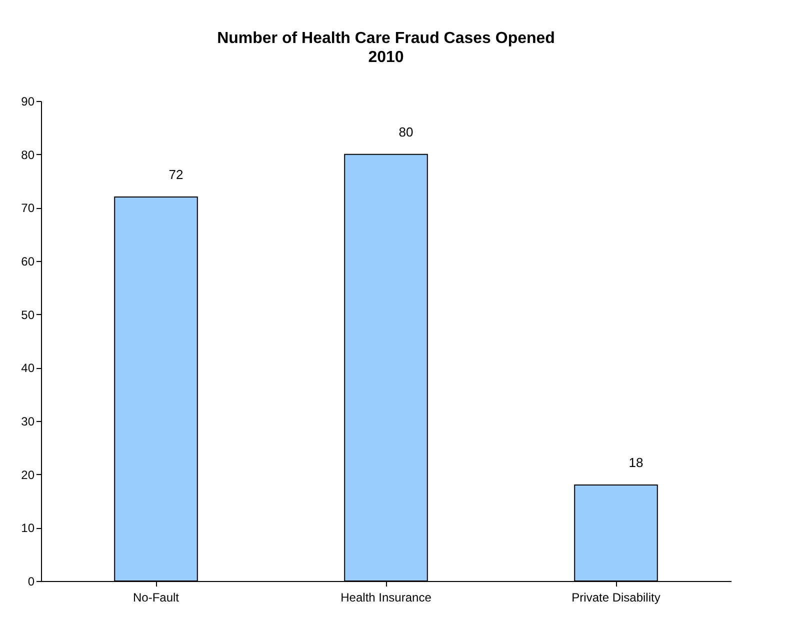 This screenshot has height=617, width=798. I want to click on data-label: 80, so click(406, 132).